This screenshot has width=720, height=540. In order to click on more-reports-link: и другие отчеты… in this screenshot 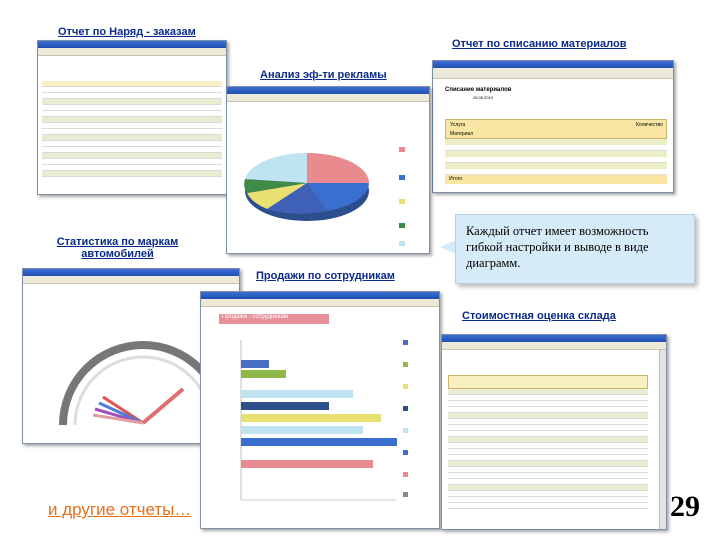, I will do `click(120, 509)`.